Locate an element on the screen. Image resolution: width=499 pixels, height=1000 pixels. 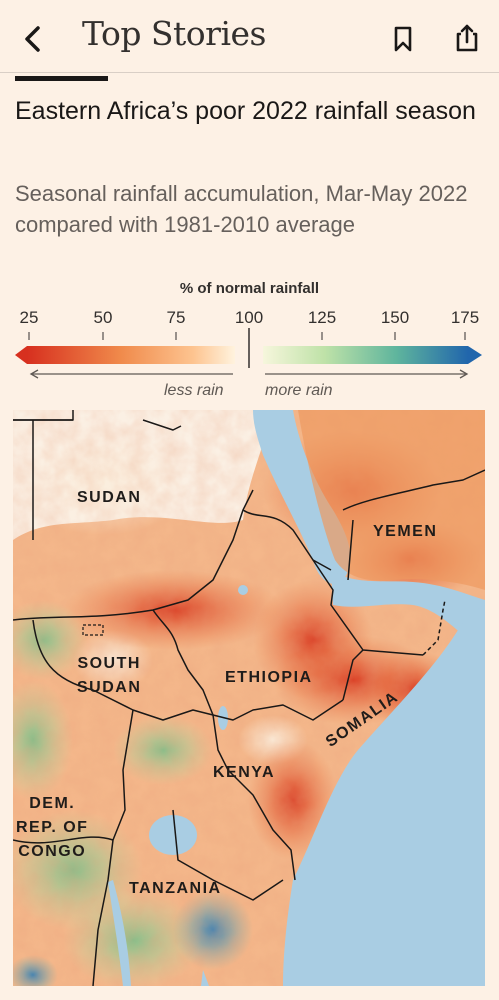
arabia-land is located at coordinates (391, 500).